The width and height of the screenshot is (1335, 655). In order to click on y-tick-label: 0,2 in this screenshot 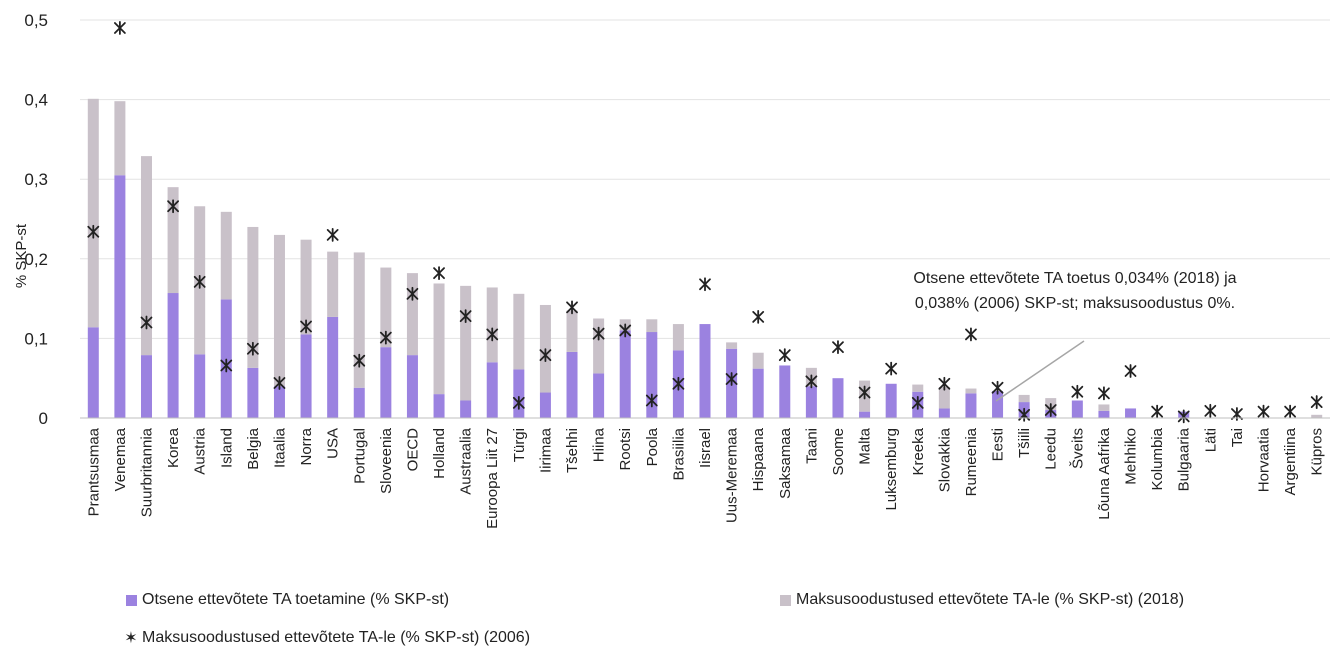, I will do `click(36, 259)`.